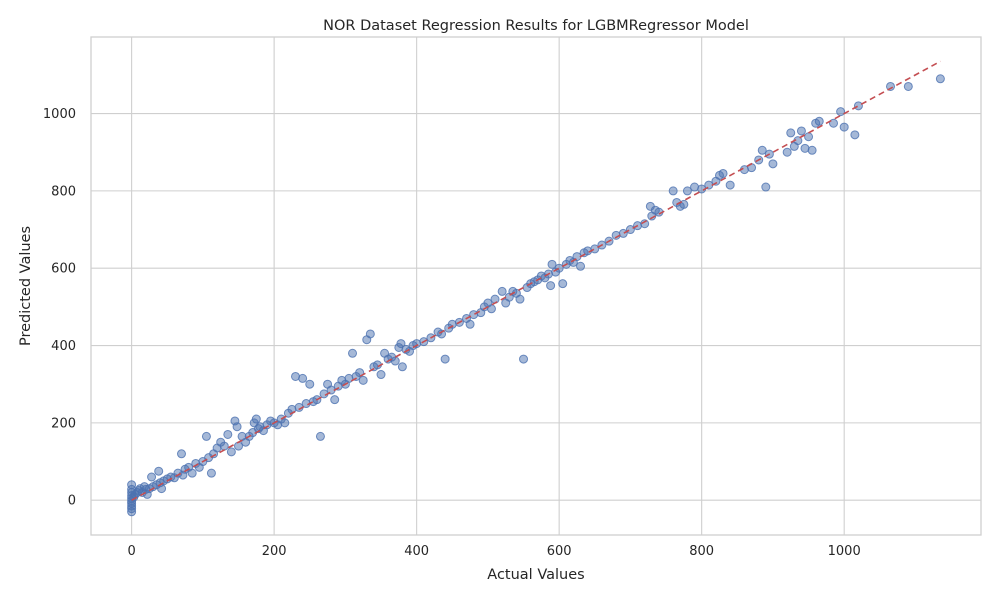  Describe the element at coordinates (63, 191) in the screenshot. I see `y-tick-label: 800` at that location.